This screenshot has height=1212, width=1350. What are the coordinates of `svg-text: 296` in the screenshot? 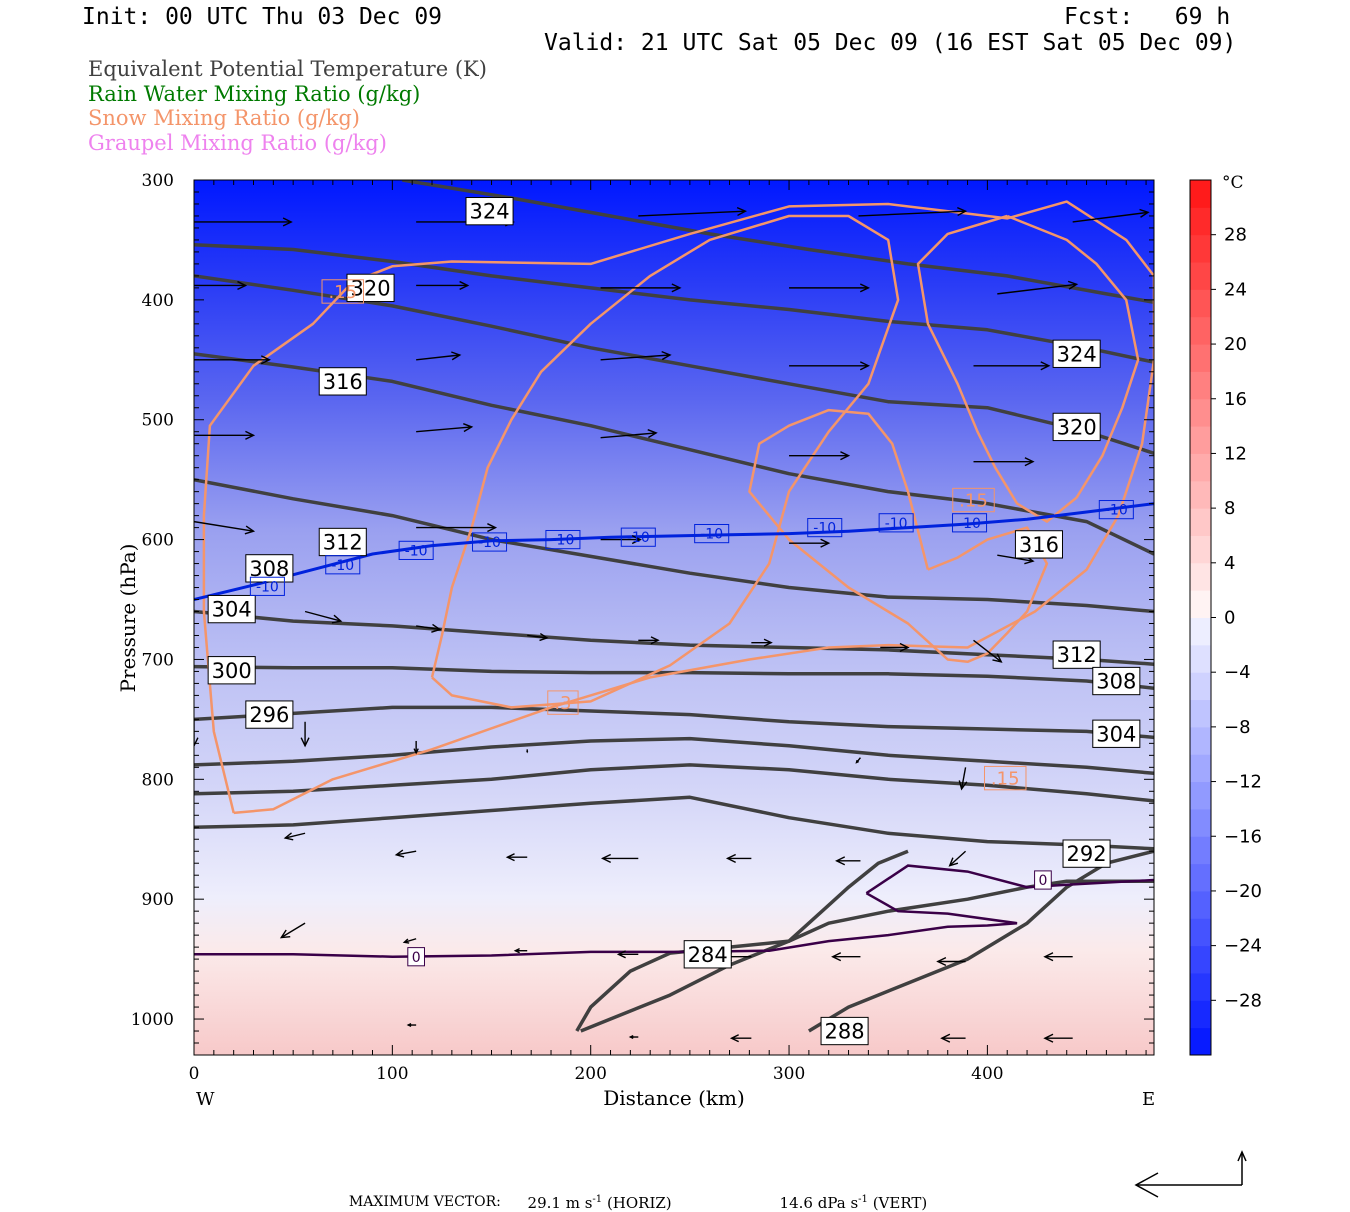 It's located at (269, 715).